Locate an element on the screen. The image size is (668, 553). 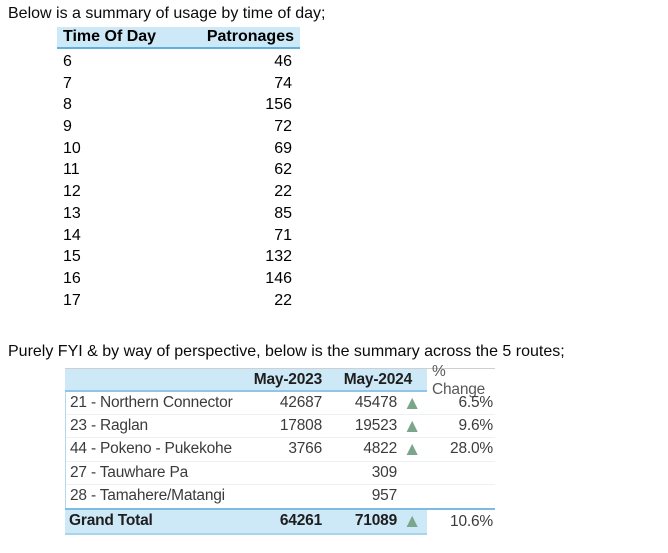
table-row: 28 - Tamahere/Matangi 957 is located at coordinates (280, 496).